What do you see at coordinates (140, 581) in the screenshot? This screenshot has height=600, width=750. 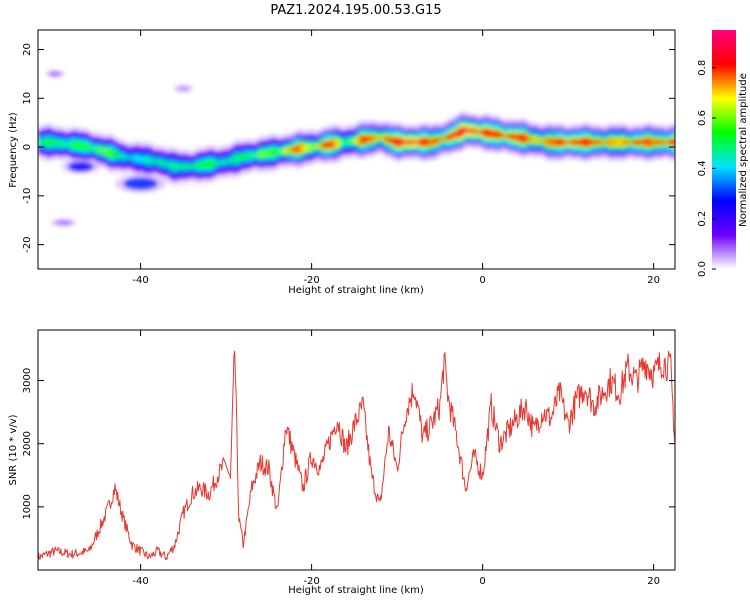 I see `snr-x-tick--40: -40` at bounding box center [140, 581].